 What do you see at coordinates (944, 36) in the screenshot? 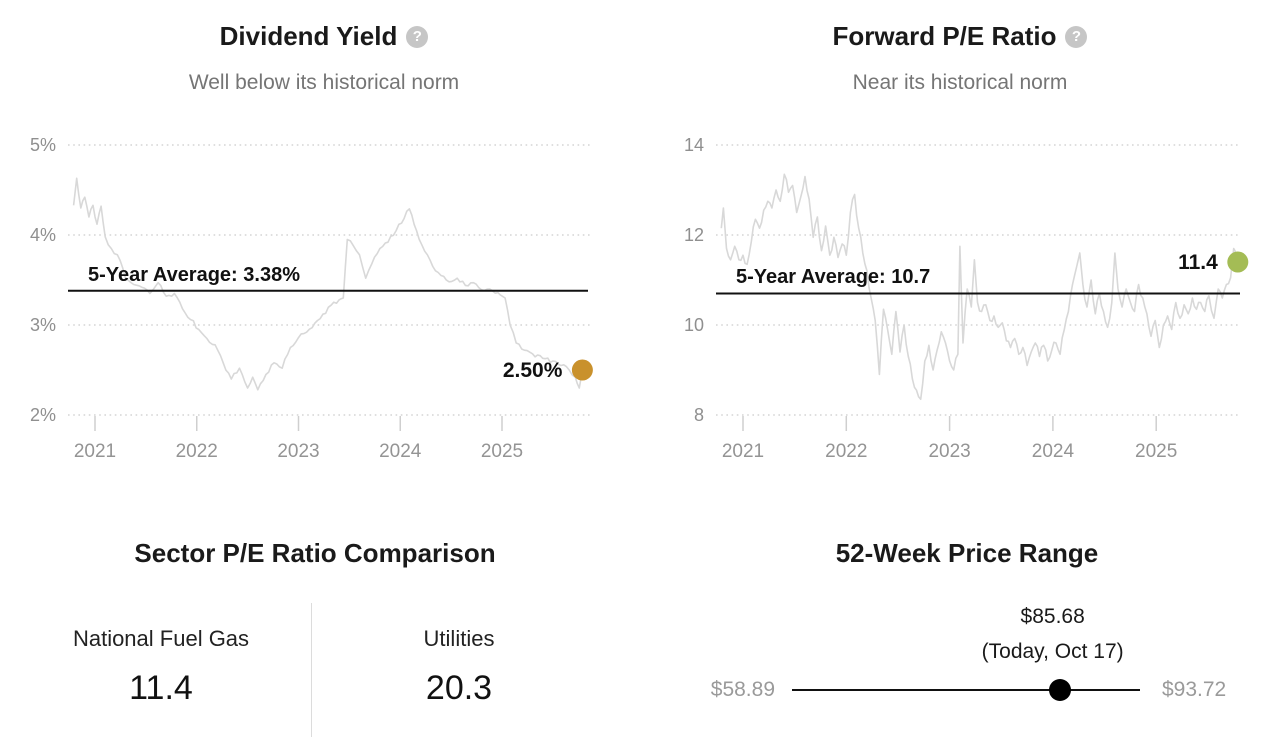
I see `chart-title: Forward P/E Ratio` at bounding box center [944, 36].